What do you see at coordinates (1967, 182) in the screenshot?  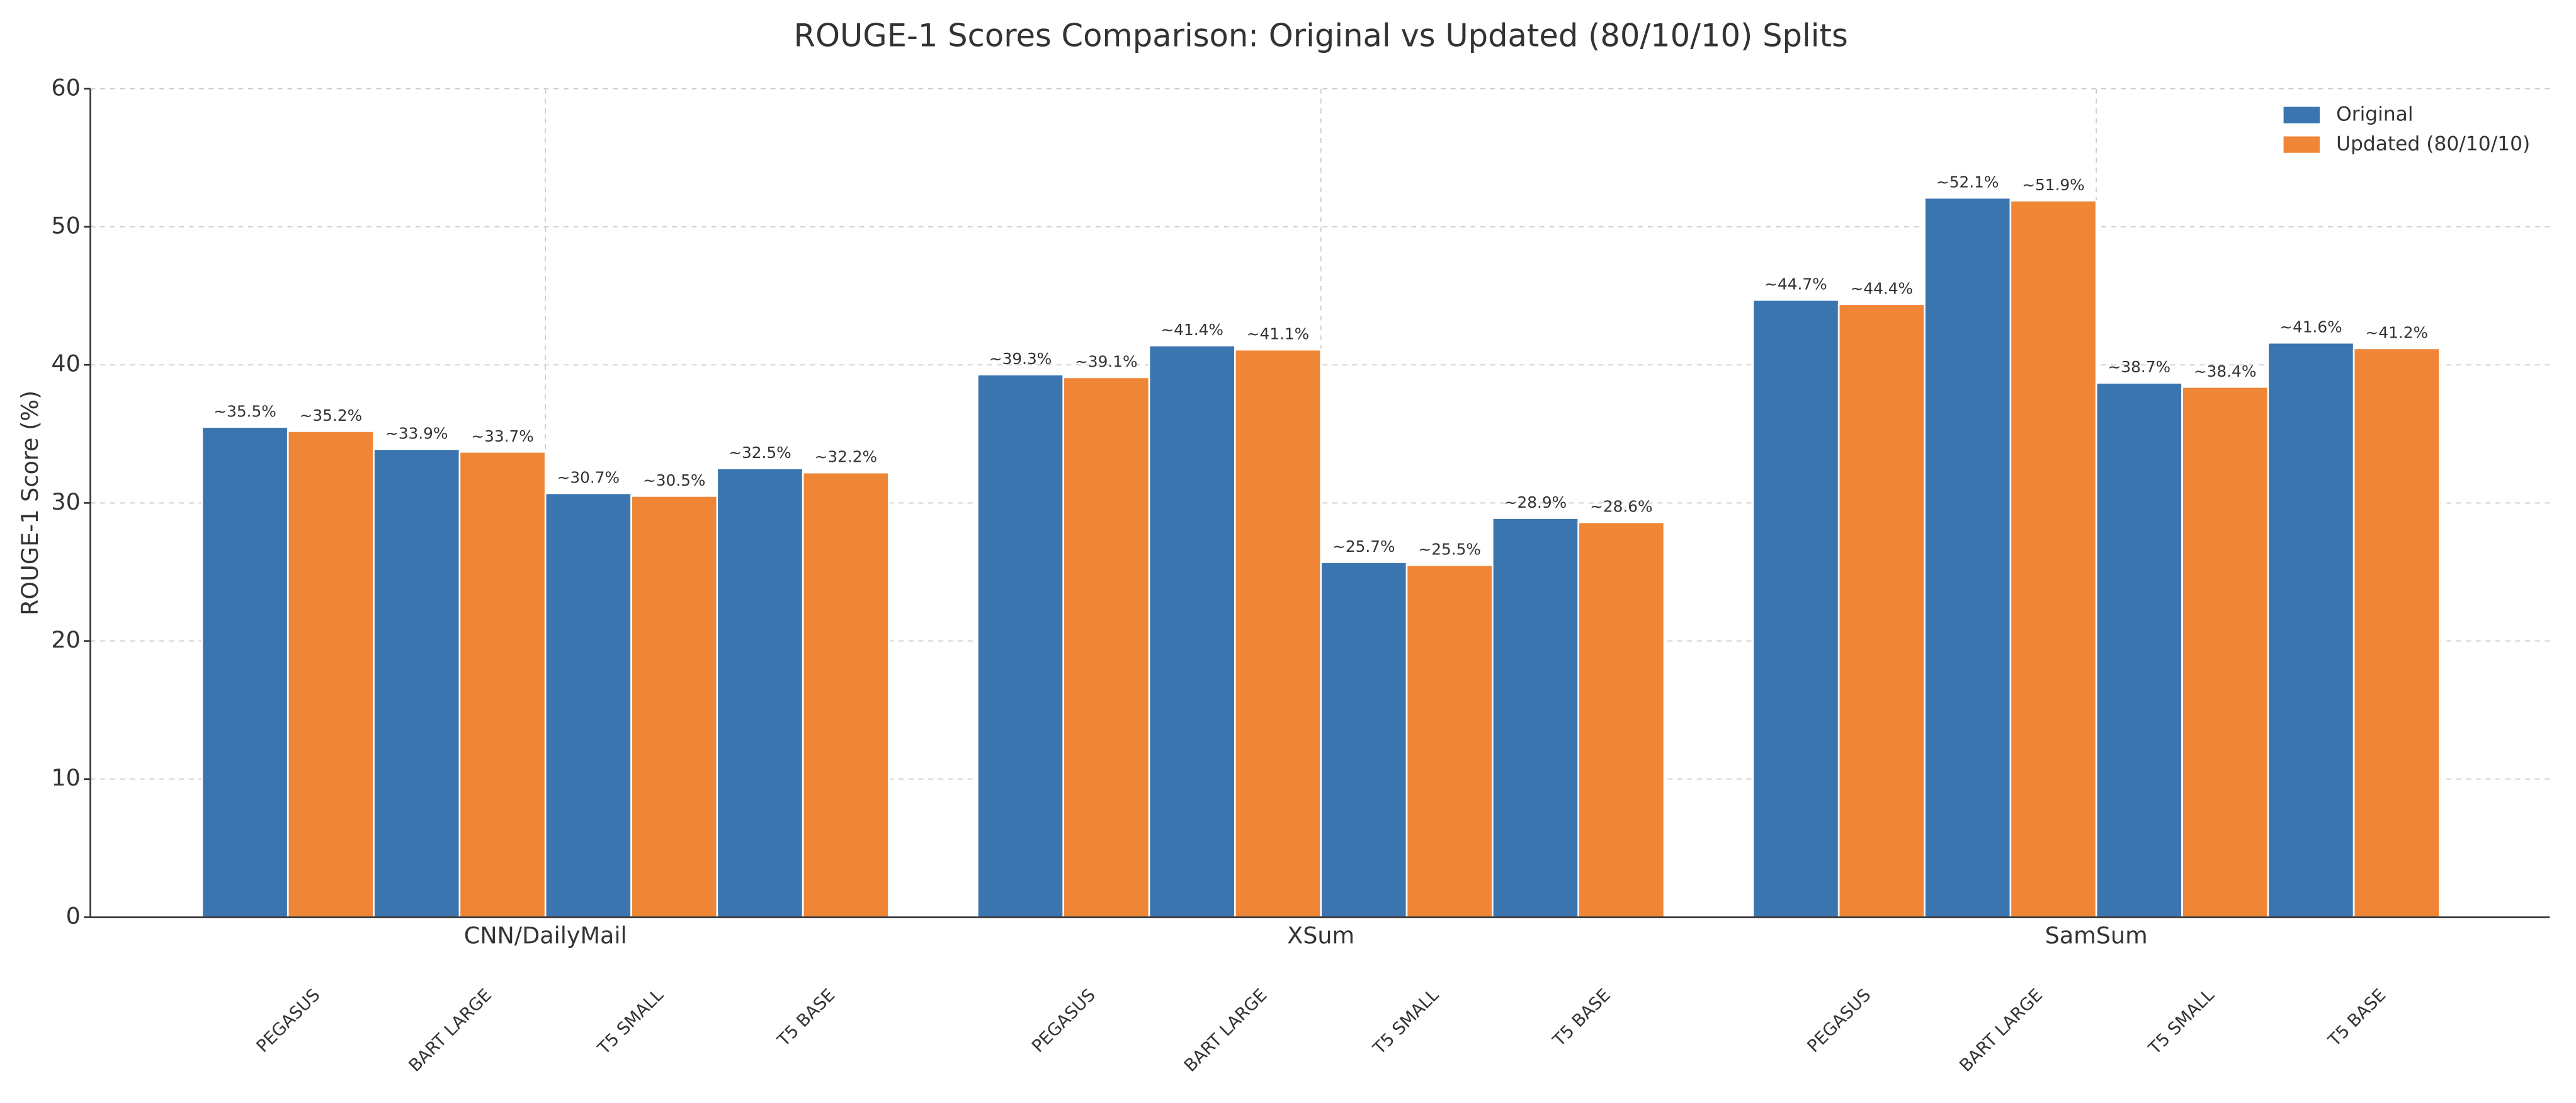 I see `data-label: ~52.1%` at bounding box center [1967, 182].